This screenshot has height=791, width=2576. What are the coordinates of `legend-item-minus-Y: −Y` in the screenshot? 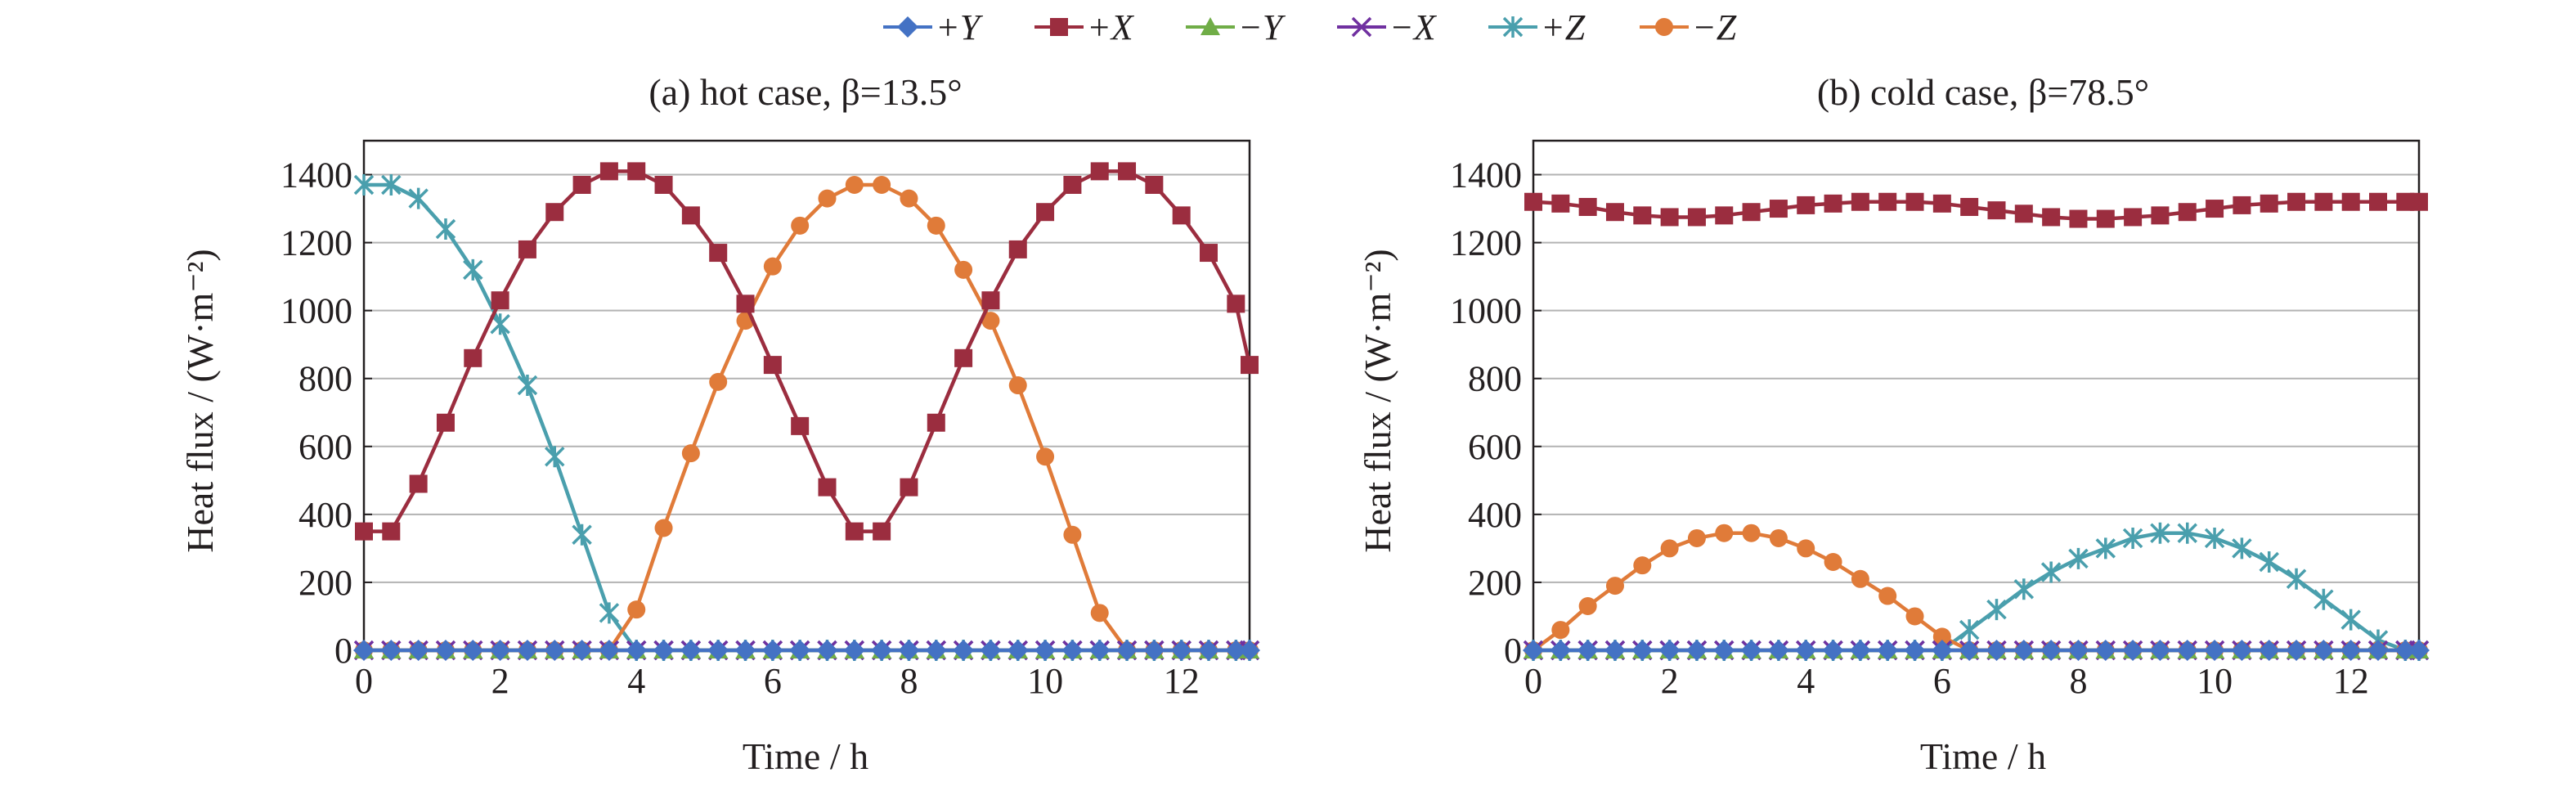 It's located at (1236, 27).